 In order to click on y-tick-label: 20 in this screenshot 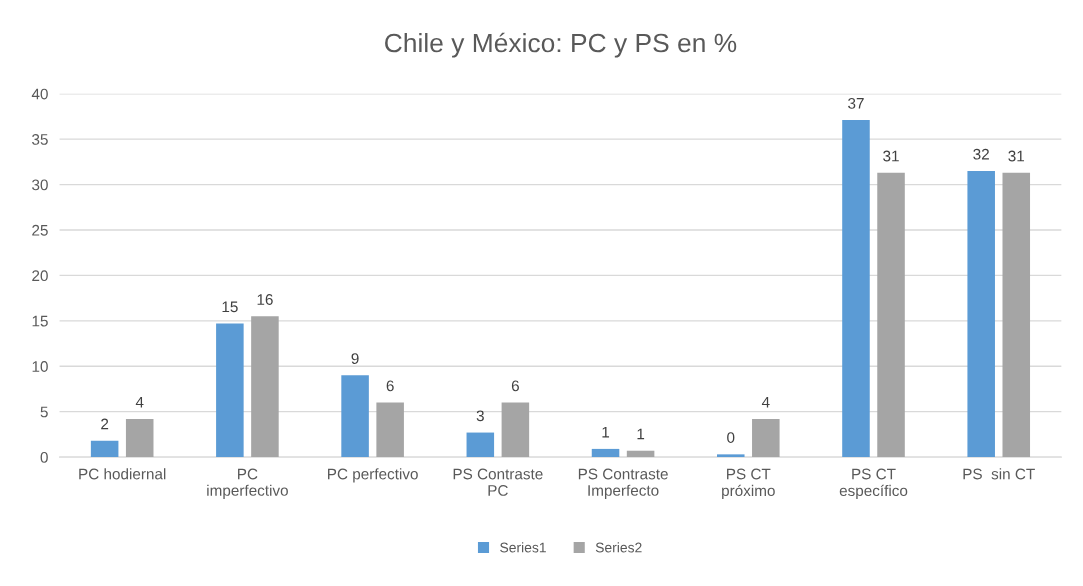, I will do `click(40, 276)`.